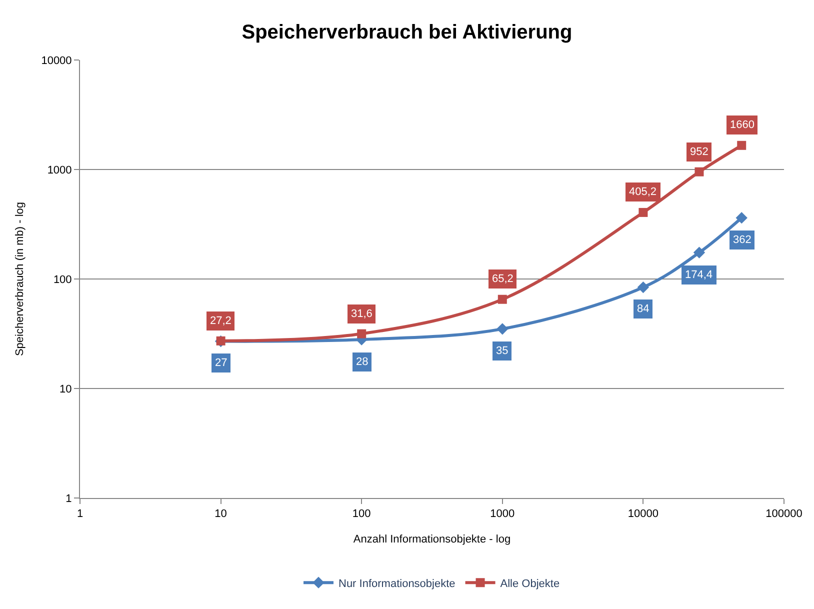  I want to click on data-label: 27,2, so click(221, 321).